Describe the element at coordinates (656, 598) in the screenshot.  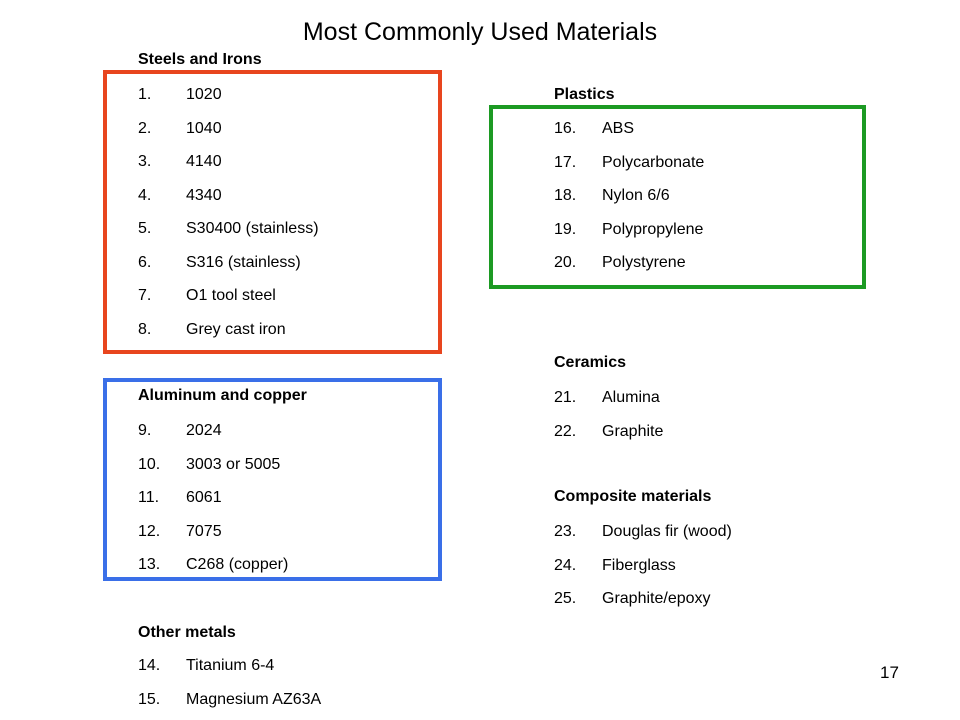
I see `list-item-name: Graphite/epoxy` at that location.